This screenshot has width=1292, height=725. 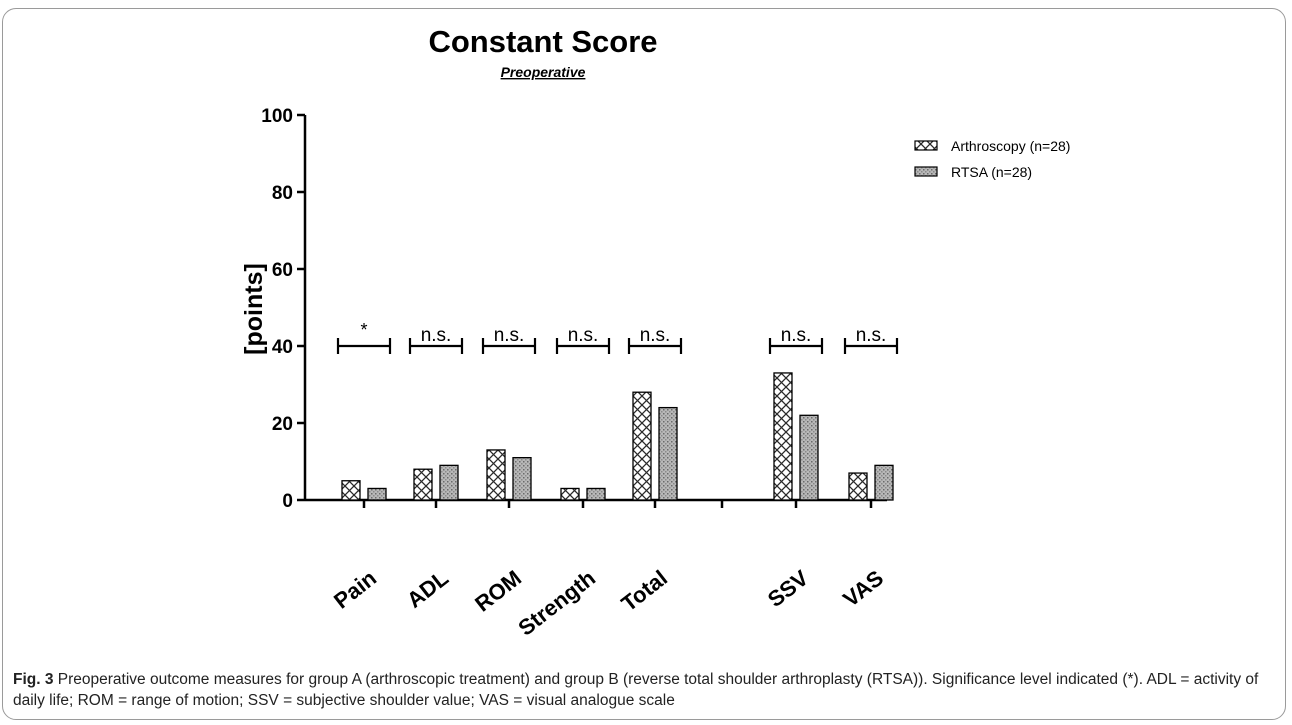 What do you see at coordinates (788, 588) in the screenshot?
I see `category-label: SSV` at bounding box center [788, 588].